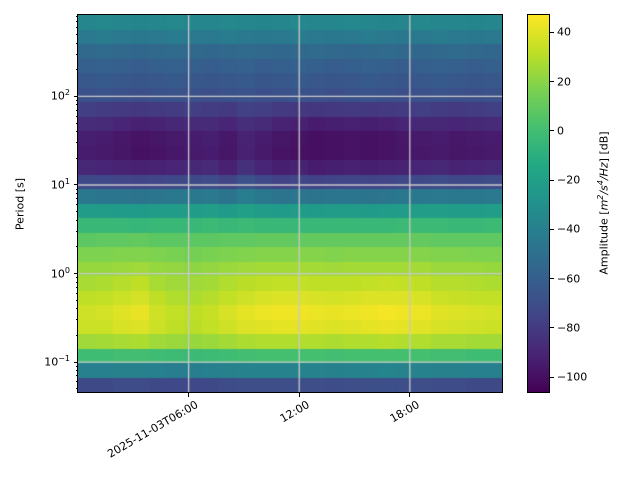 The width and height of the screenshot is (640, 480). Describe the element at coordinates (604, 171) in the screenshot. I see `colorbar-label-hz: /Hz` at that location.